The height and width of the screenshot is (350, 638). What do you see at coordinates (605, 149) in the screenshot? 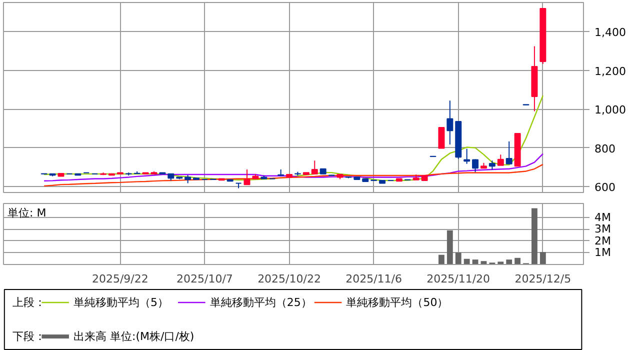
I see `y-tick-label: 800` at bounding box center [605, 149].